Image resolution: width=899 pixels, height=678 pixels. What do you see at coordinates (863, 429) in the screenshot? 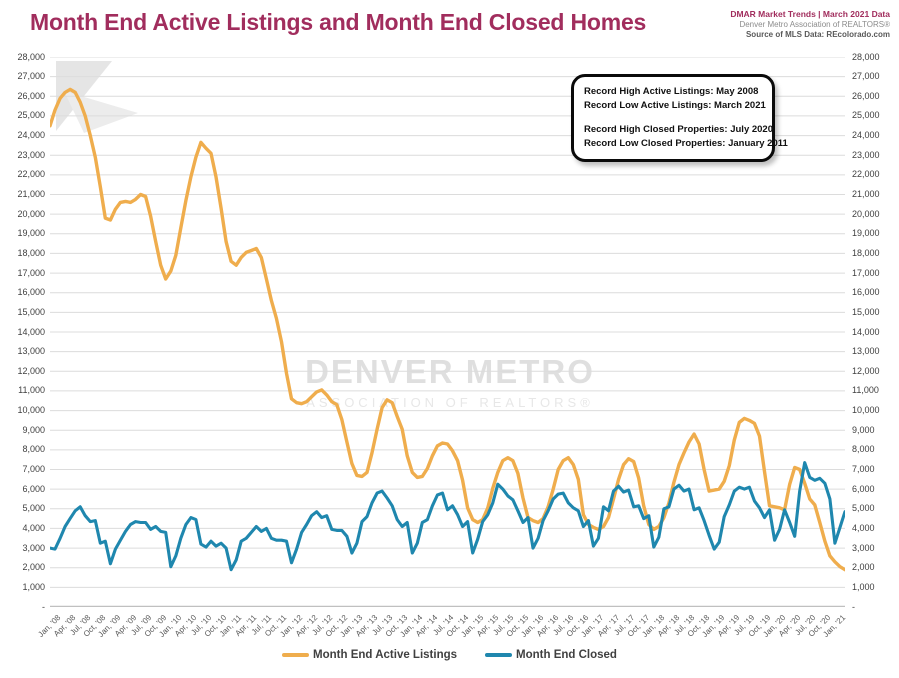
I see `y-tick-label-right: 9,000` at bounding box center [863, 429].